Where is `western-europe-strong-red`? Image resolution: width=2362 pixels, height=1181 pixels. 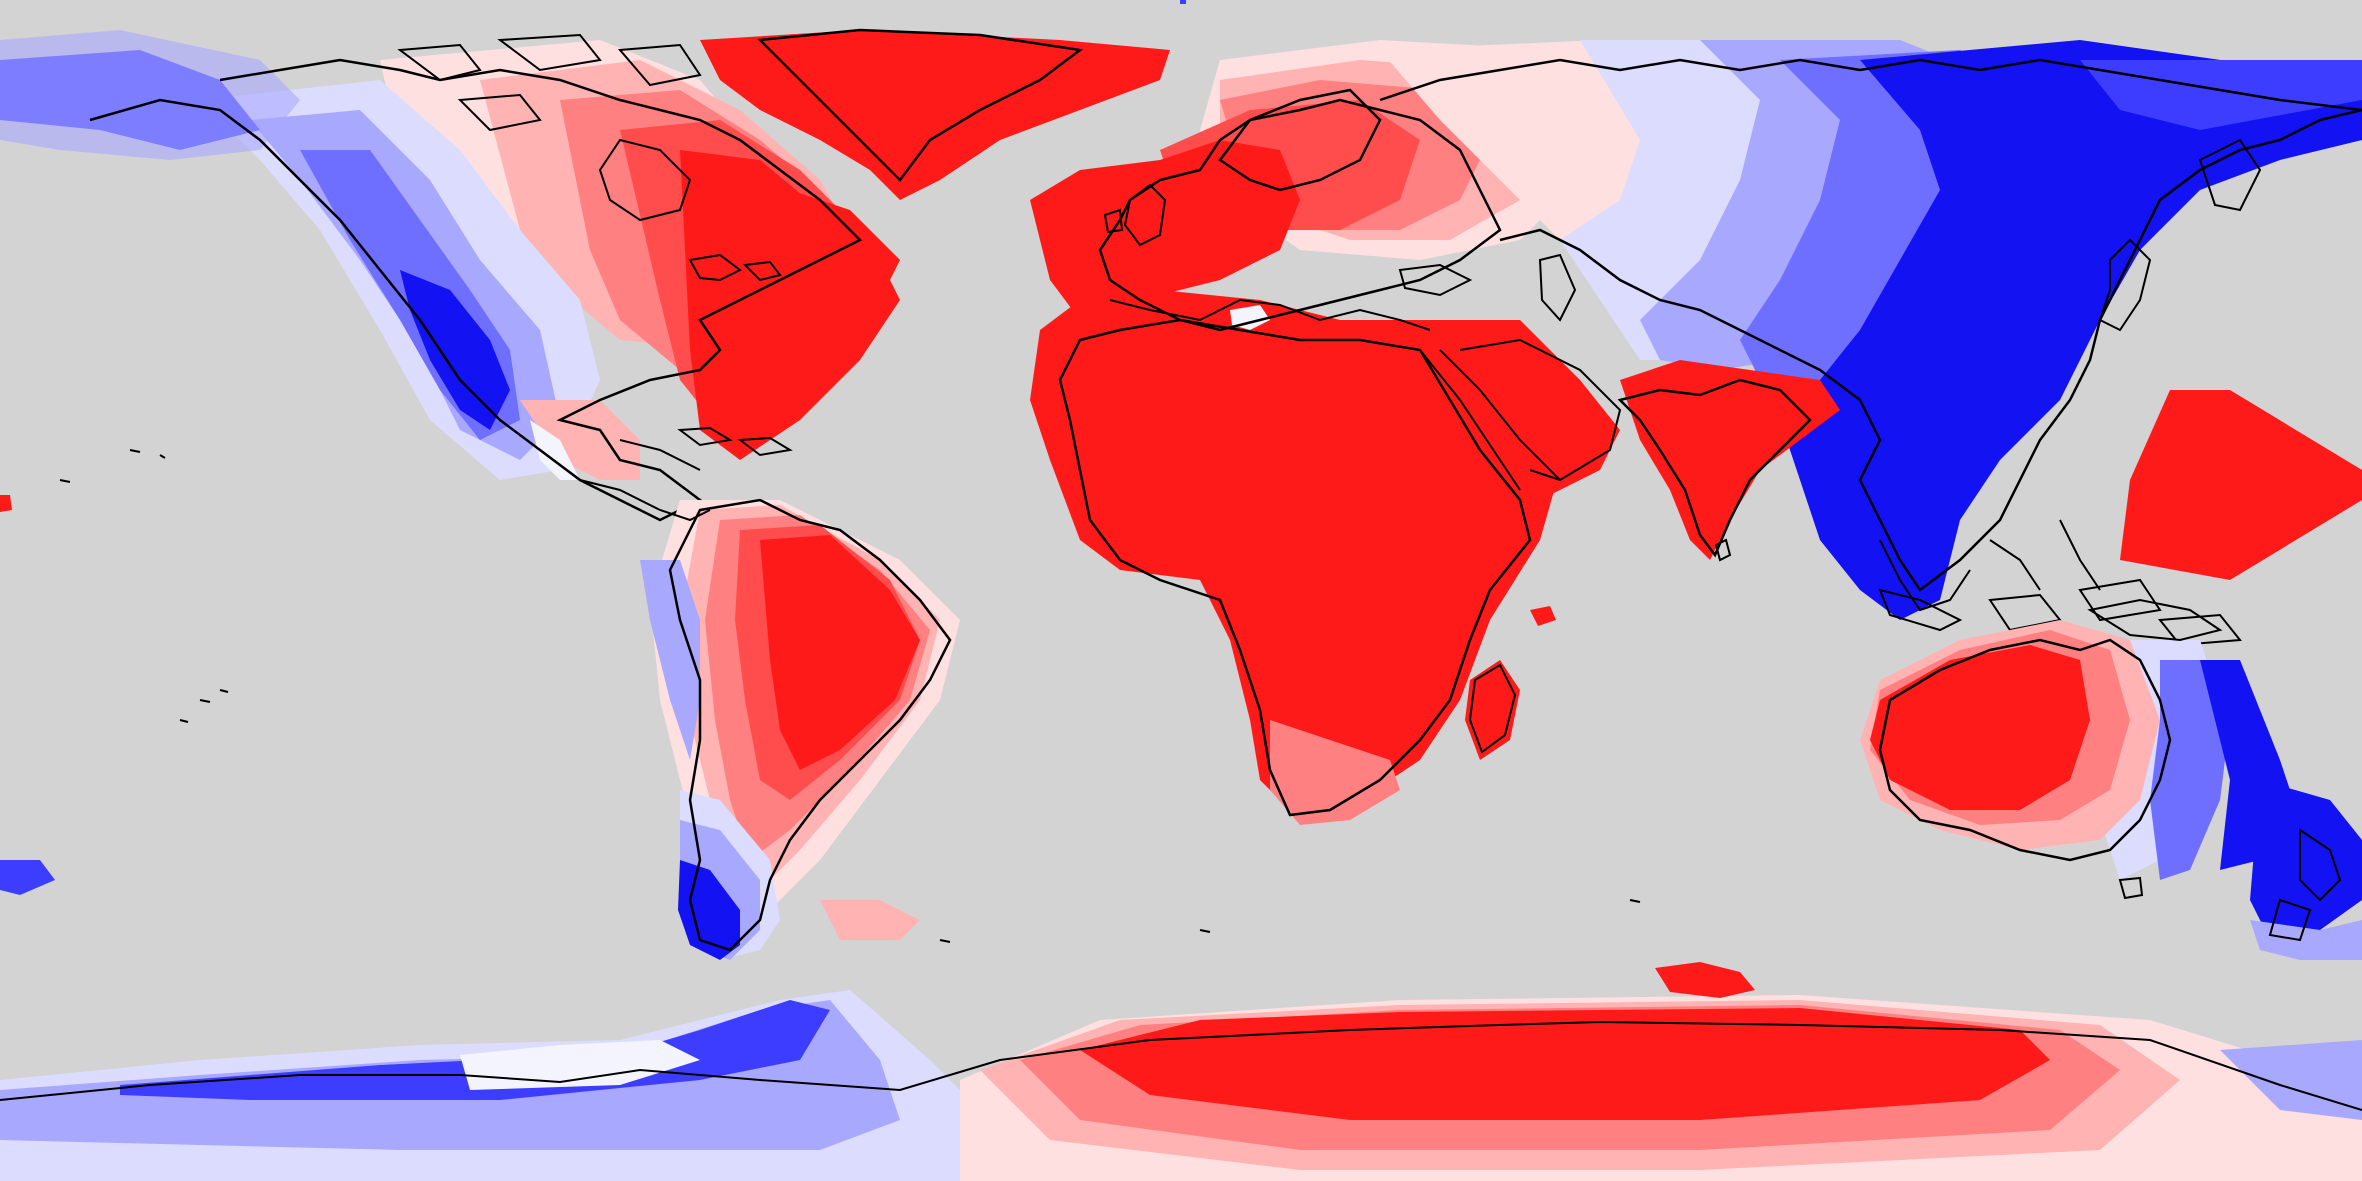 western-europe-strong-red is located at coordinates (1165, 230).